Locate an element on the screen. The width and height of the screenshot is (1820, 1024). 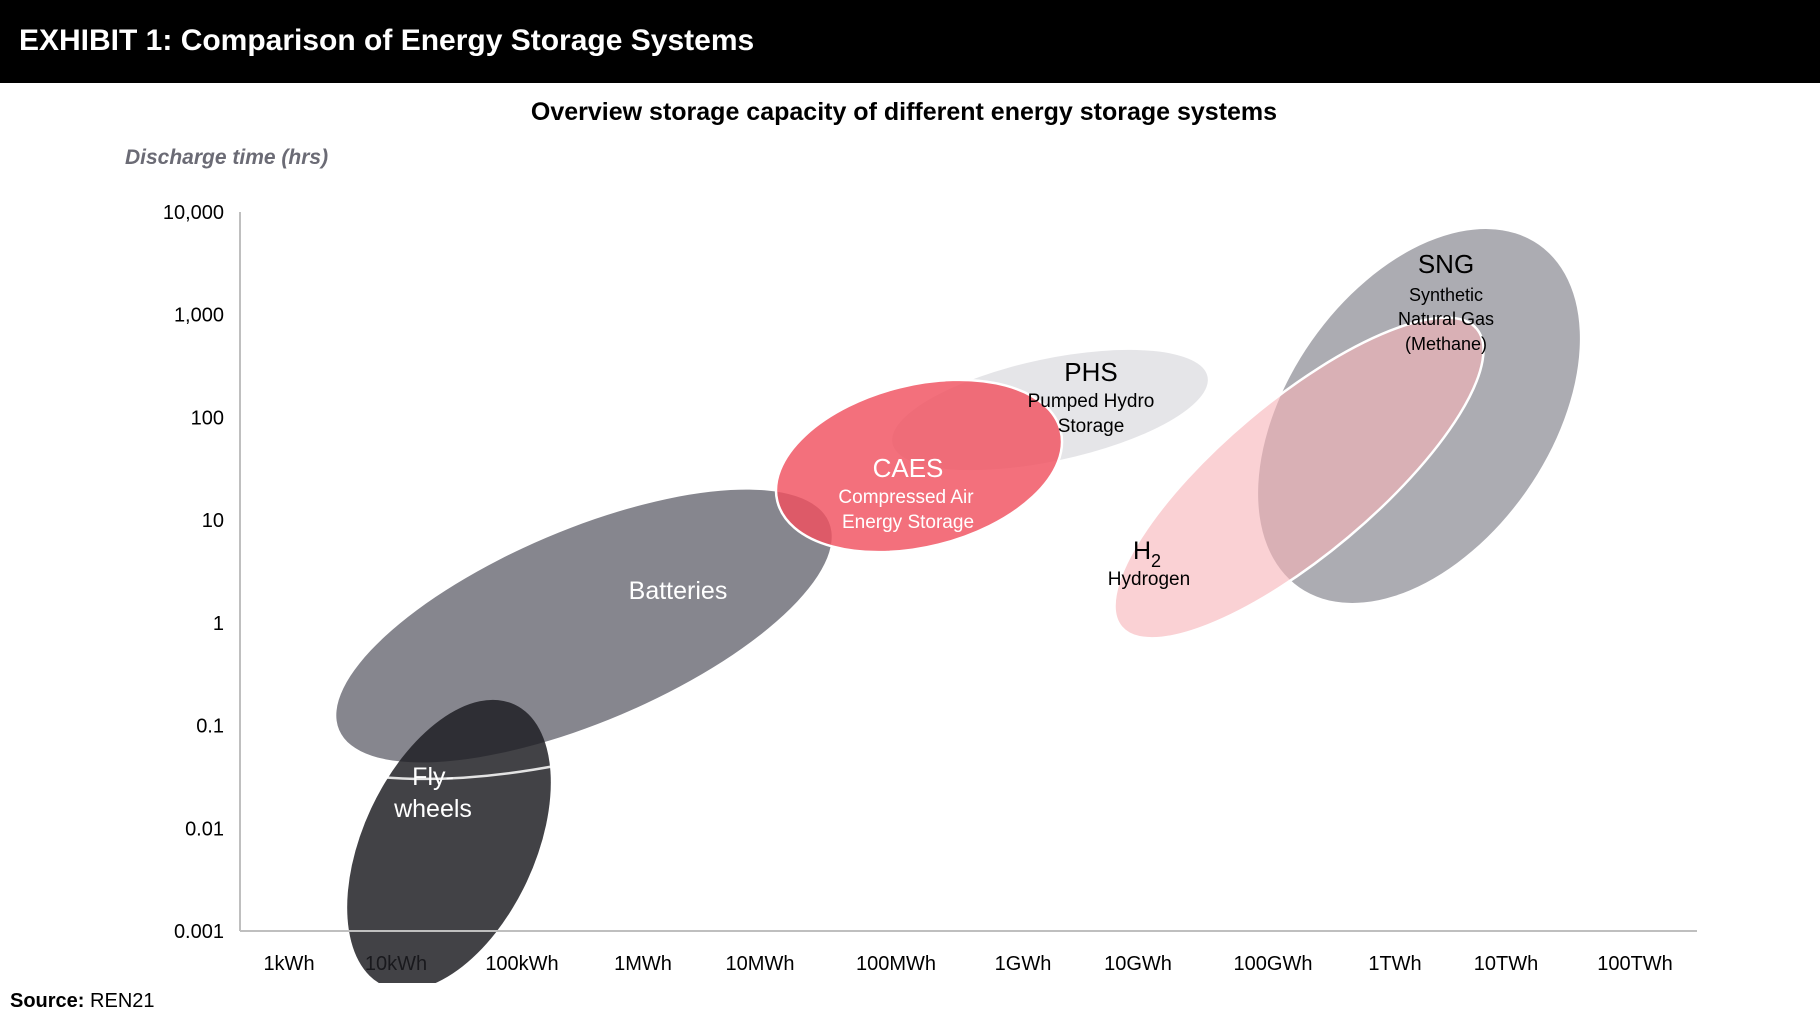
x-tick-label: 10GWh is located at coordinates (1138, 964).